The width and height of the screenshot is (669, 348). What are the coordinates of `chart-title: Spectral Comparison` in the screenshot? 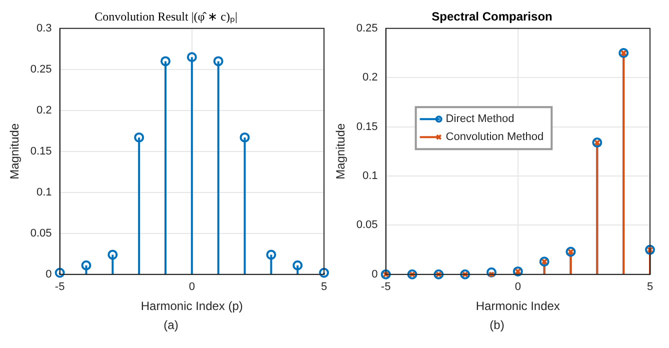 It's located at (492, 17).